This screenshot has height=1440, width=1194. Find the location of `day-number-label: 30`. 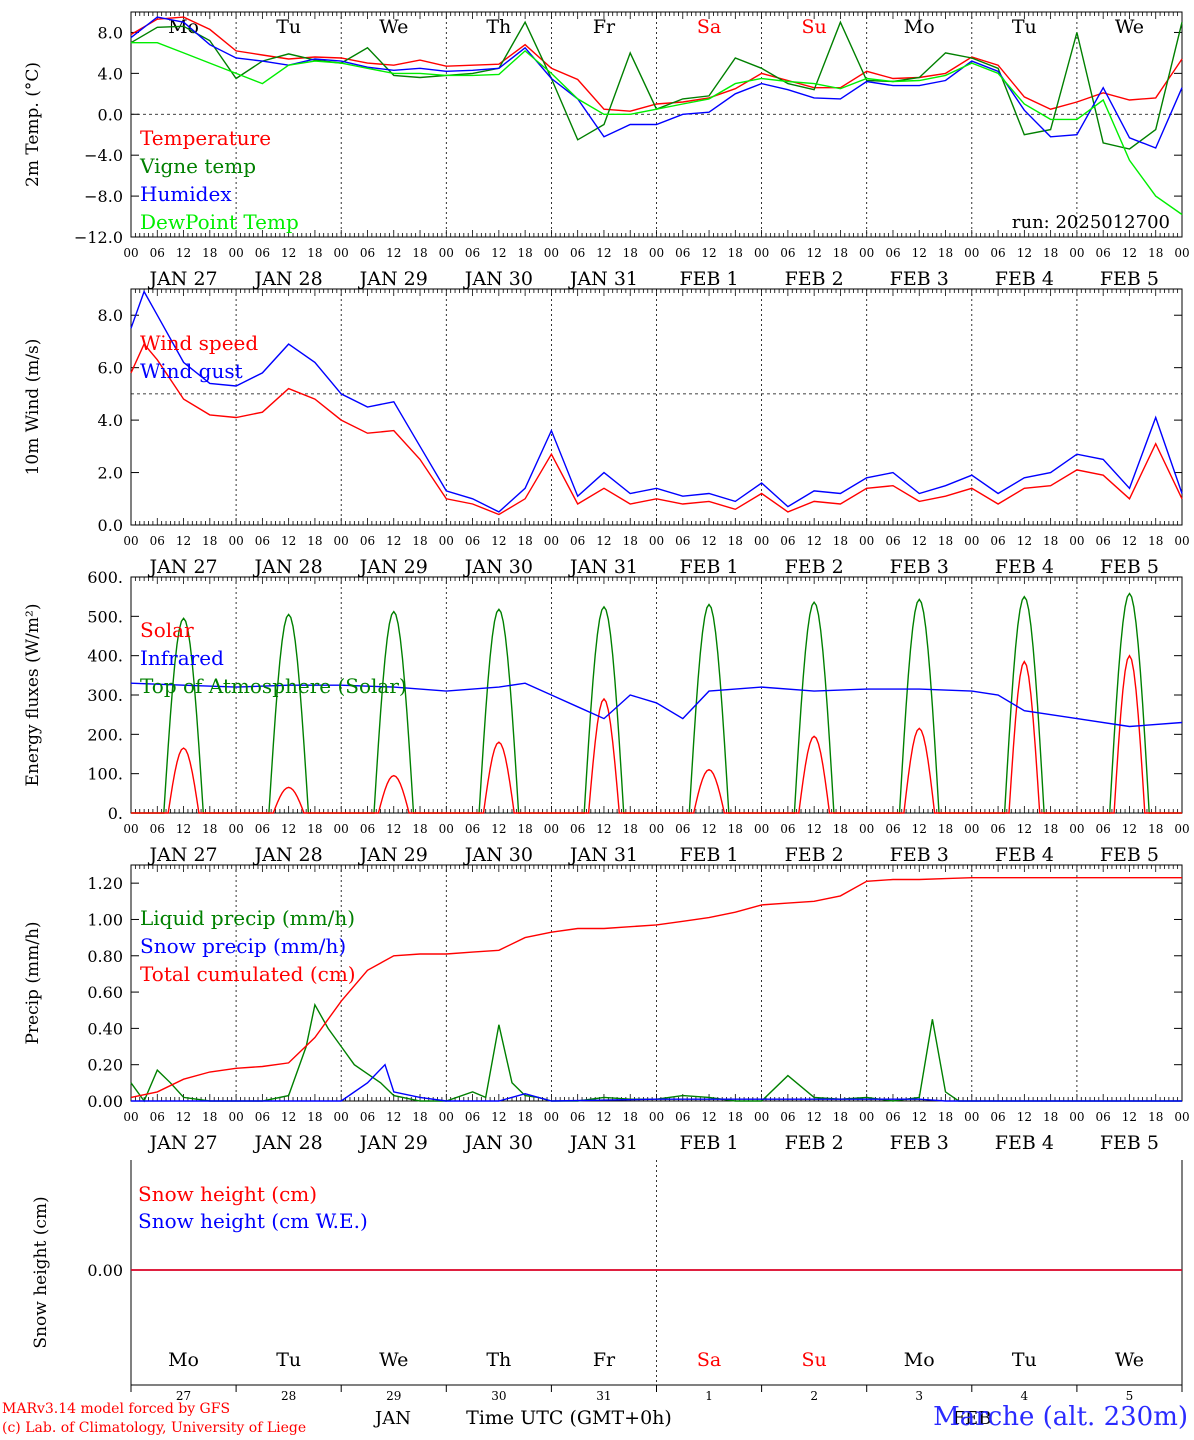

day-number-label: 30 is located at coordinates (498, 1396).